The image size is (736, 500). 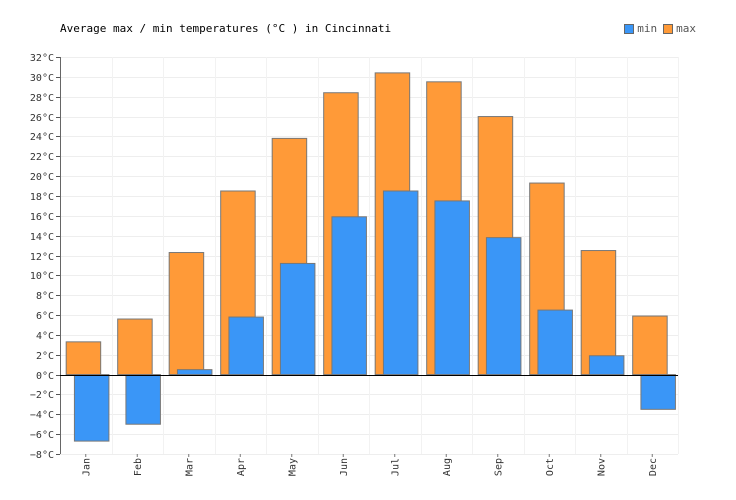 What do you see at coordinates (686, 28) in the screenshot?
I see `legend-label-max: max` at bounding box center [686, 28].